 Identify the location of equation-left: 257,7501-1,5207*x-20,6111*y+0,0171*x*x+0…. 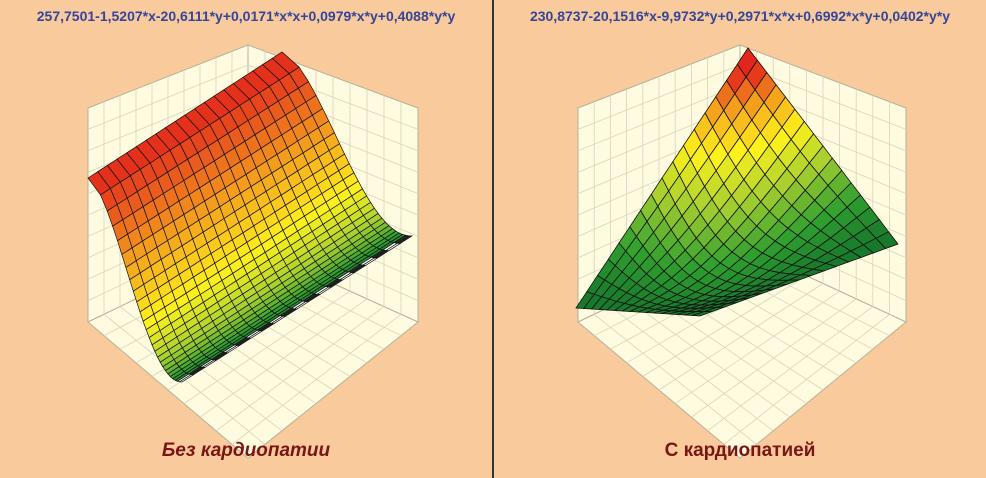
(246, 16).